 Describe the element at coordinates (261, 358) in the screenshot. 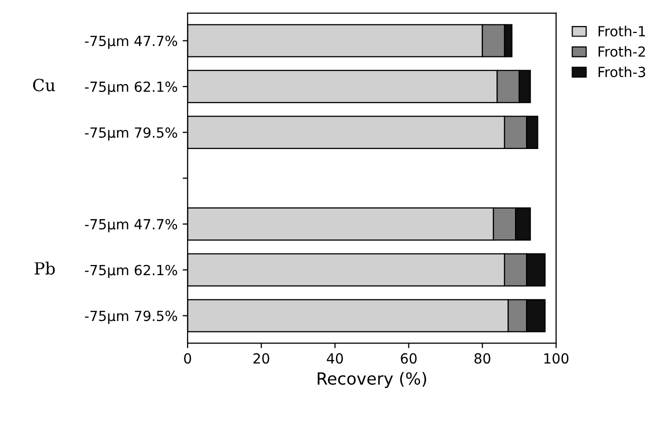

I see `x-tick-label: 20` at that location.